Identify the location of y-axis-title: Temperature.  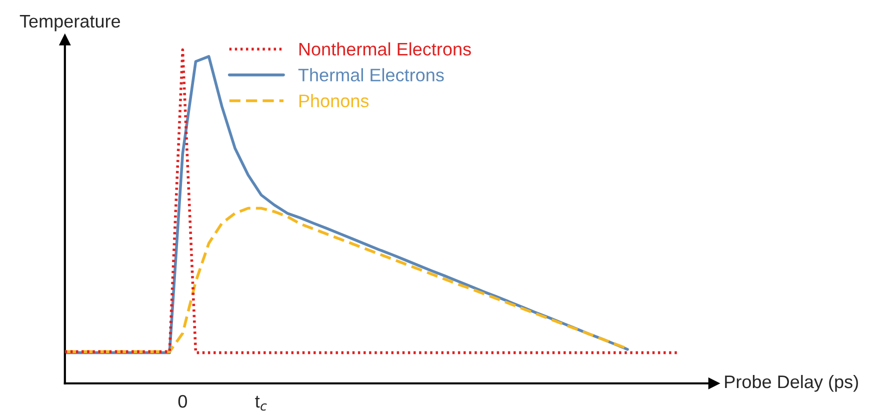
(70, 23).